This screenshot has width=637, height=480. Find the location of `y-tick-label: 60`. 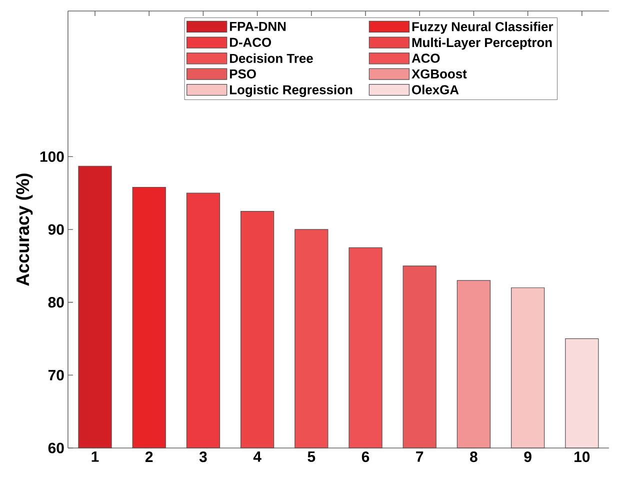

y-tick-label: 60 is located at coordinates (56, 448).